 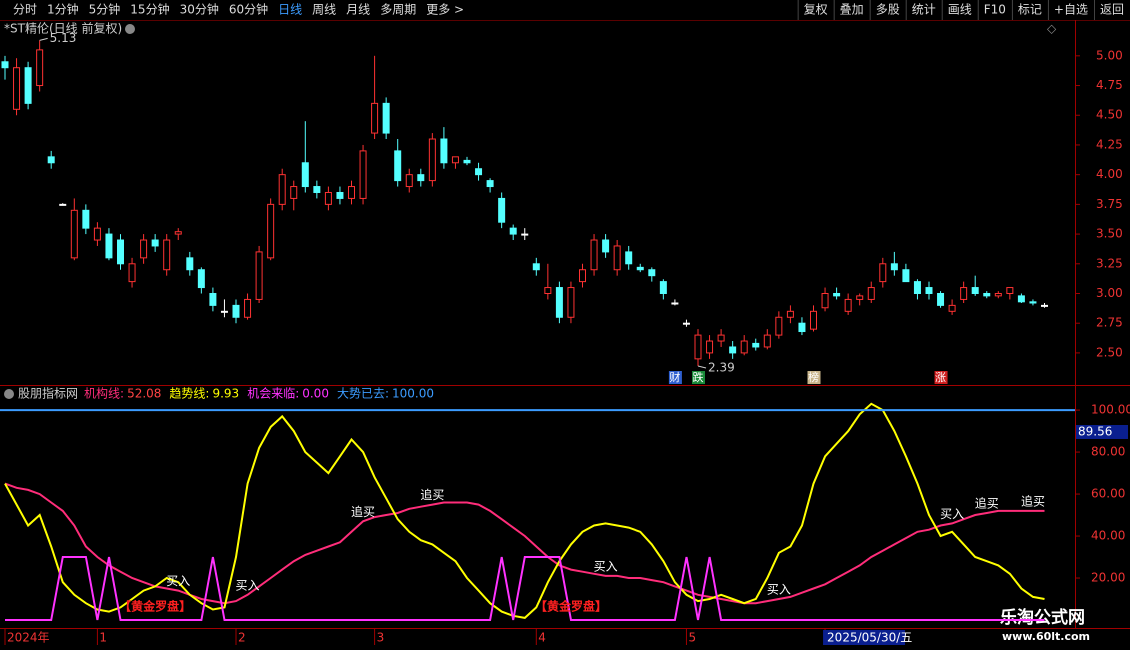 What do you see at coordinates (149, 9) in the screenshot?
I see `period-tab: 15分钟` at bounding box center [149, 9].